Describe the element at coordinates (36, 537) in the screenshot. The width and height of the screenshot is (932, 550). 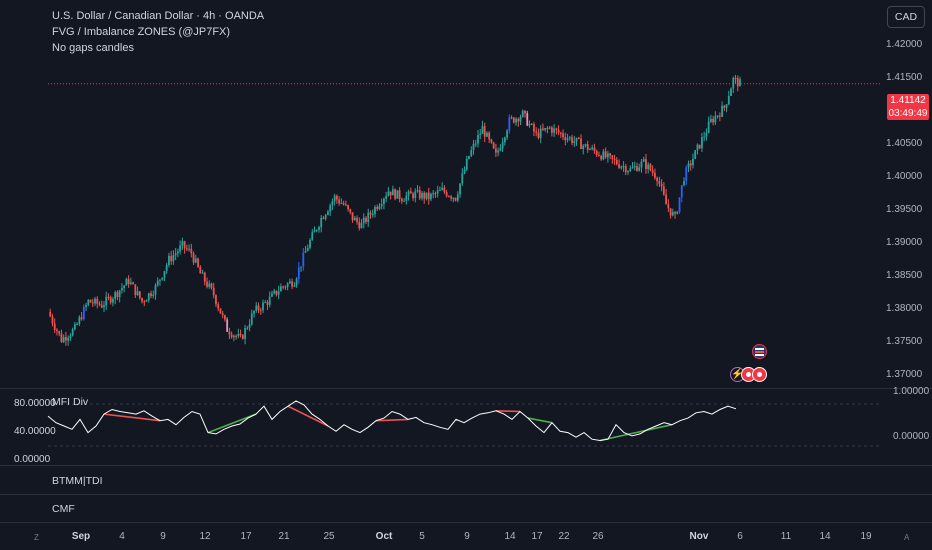
I see `z-icon: Z` at that location.